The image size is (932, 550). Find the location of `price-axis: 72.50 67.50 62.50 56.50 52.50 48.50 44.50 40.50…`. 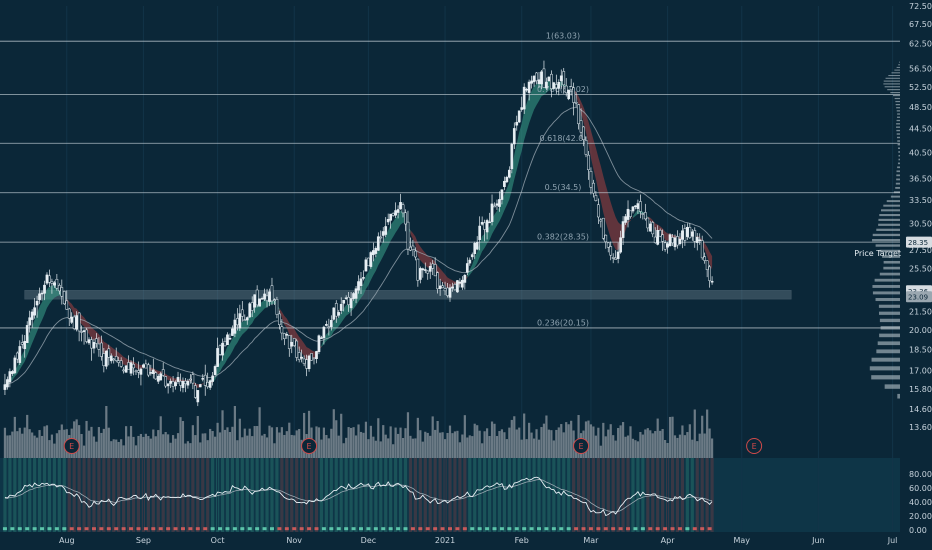

price-axis: 72.50 67.50 62.50 56.50 52.50 48.50 44.50 40.50… is located at coordinates (920, 217).